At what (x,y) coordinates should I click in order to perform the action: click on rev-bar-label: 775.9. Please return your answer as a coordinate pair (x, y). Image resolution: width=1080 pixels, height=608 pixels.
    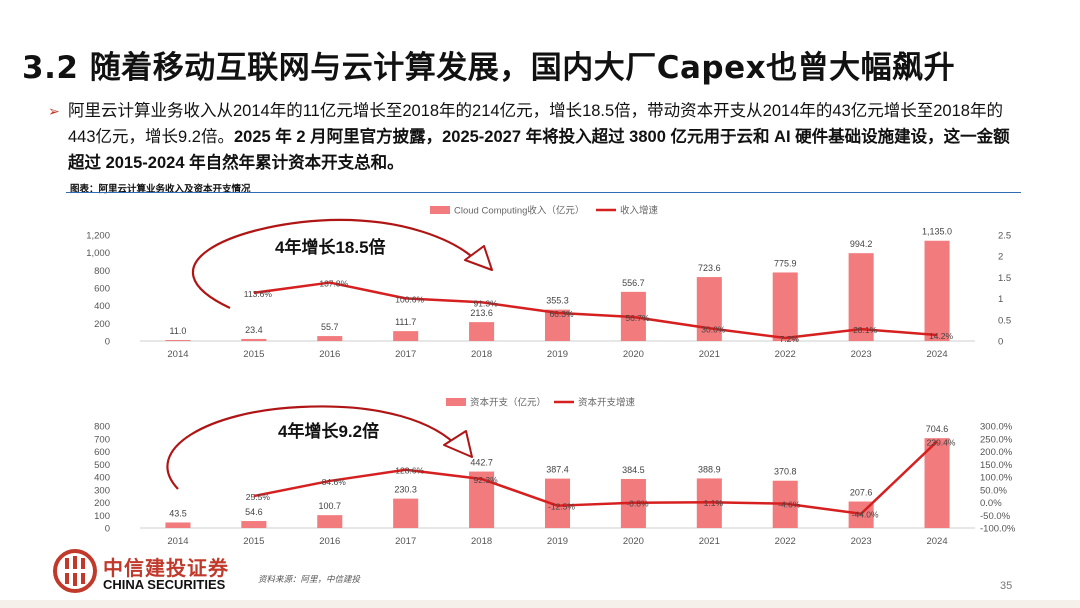
    Looking at the image, I should click on (785, 263).